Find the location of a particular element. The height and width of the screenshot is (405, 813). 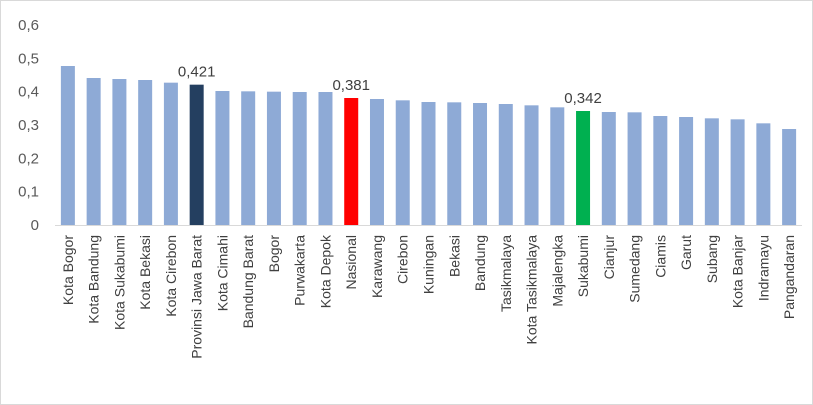

y-tick-label: 0,2 is located at coordinates (28, 158).